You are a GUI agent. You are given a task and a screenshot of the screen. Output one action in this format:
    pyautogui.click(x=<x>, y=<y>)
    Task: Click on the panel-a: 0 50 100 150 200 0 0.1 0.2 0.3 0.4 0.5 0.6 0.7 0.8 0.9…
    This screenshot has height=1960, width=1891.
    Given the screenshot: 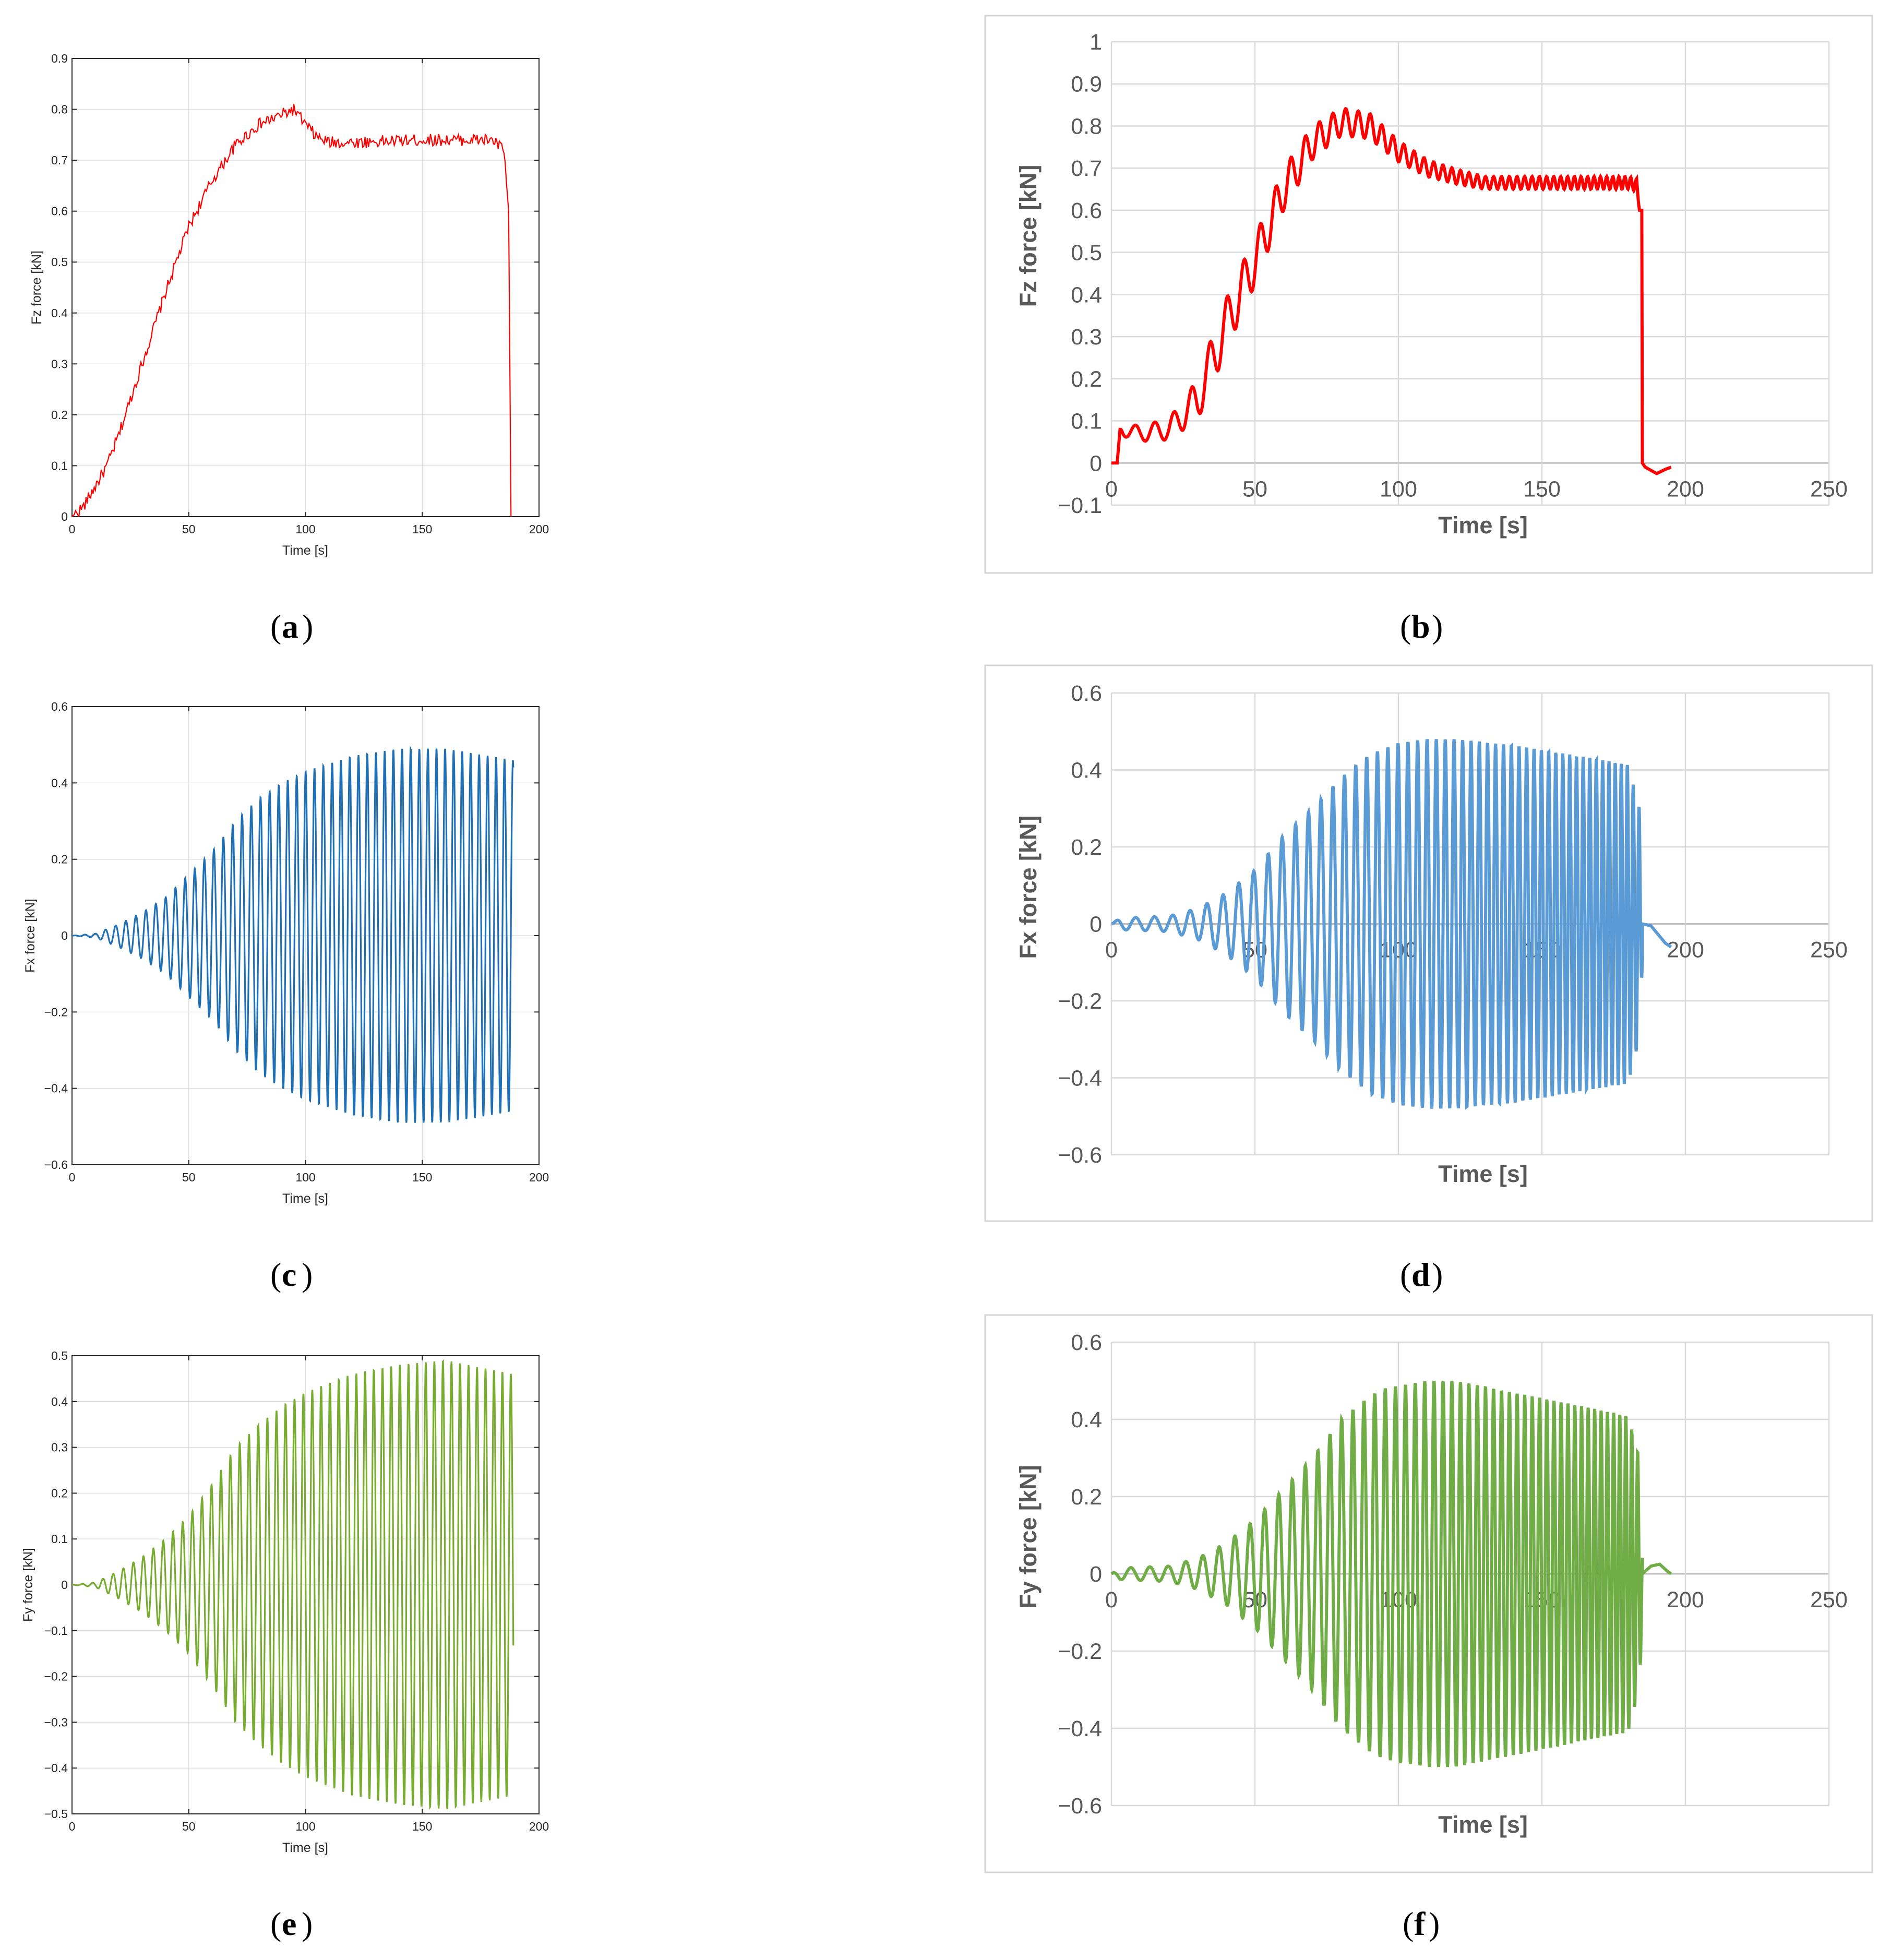 What is the action you would take?
    pyautogui.click(x=289, y=349)
    